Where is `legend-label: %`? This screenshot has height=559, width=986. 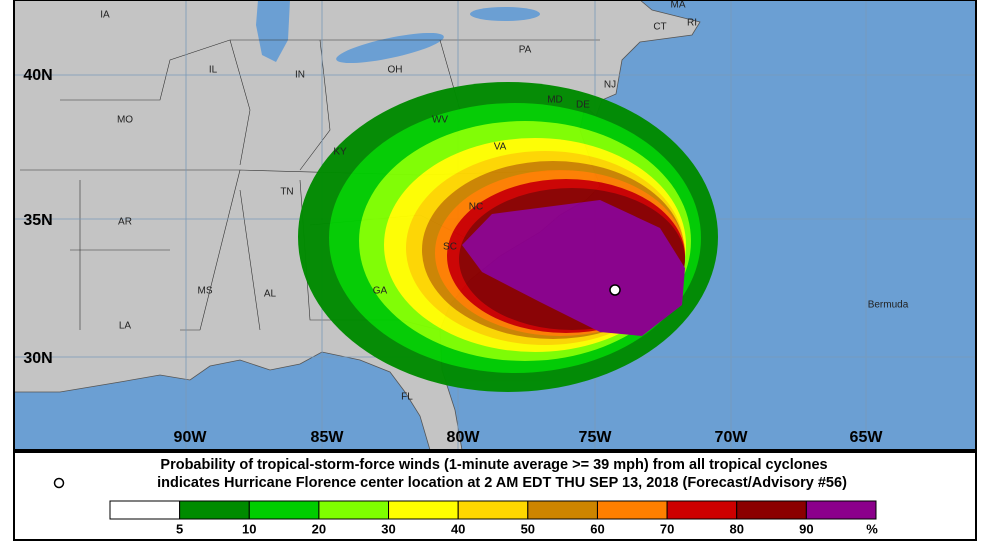 legend-label: % is located at coordinates (872, 528).